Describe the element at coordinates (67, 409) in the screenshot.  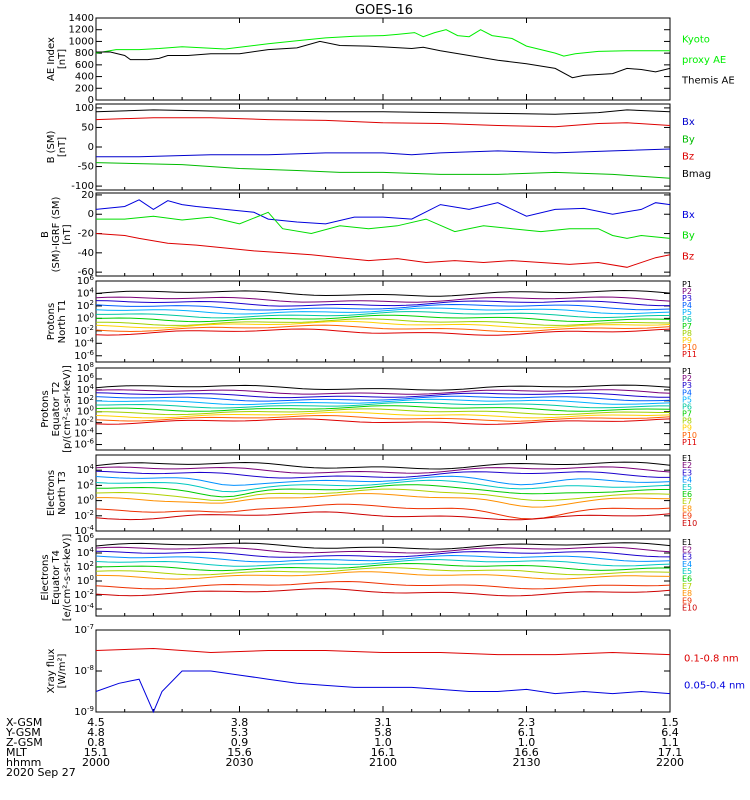
I see `y-axis-label: [p/(cm²-s-sr-keV)]` at that location.